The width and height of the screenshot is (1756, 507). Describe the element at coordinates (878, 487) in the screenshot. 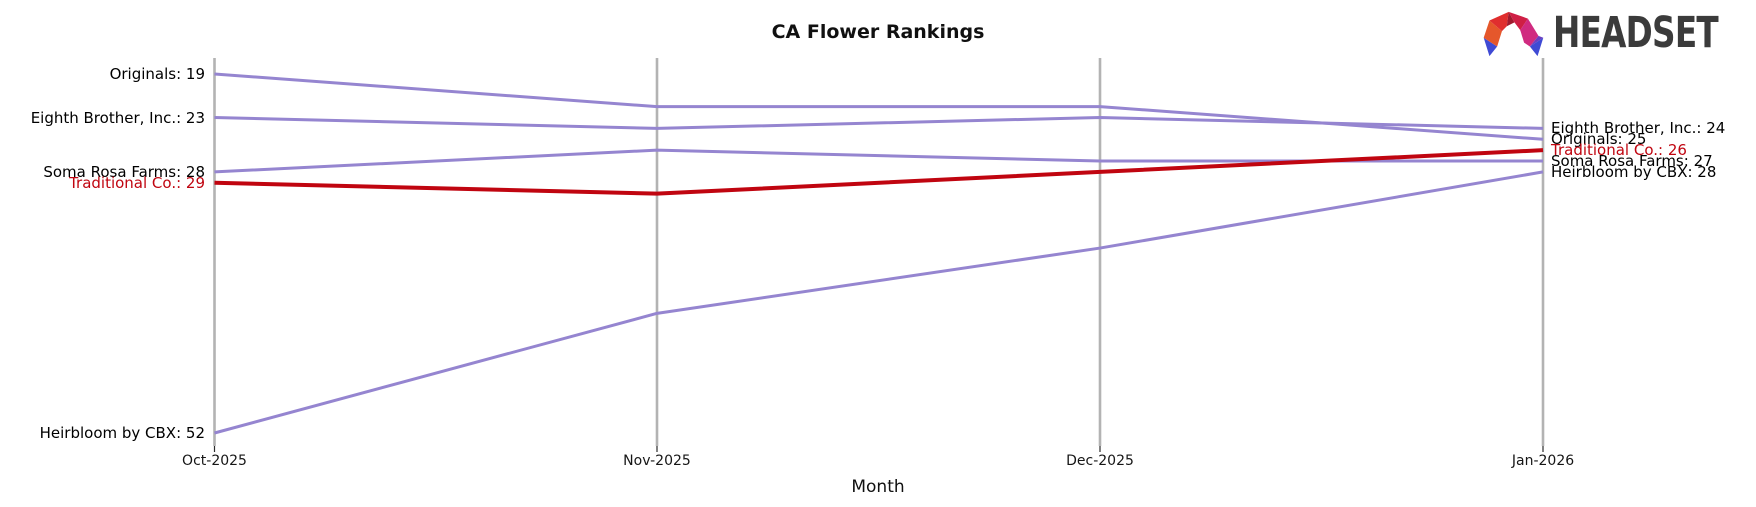

I see `x-axis-title: Month` at that location.